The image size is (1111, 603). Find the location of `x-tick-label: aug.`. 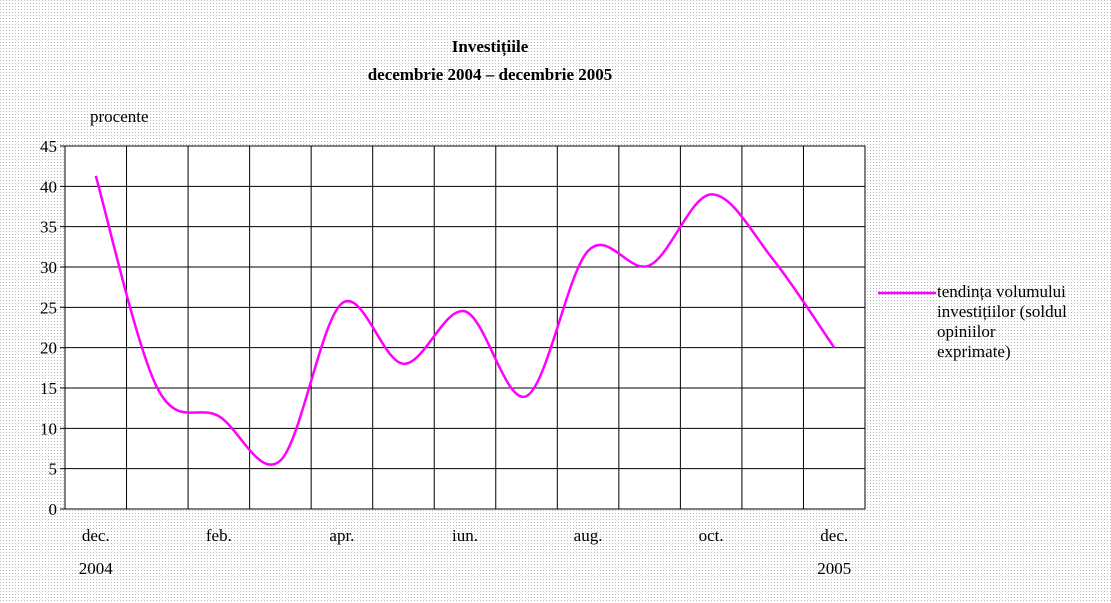

x-tick-label: aug. is located at coordinates (588, 535).